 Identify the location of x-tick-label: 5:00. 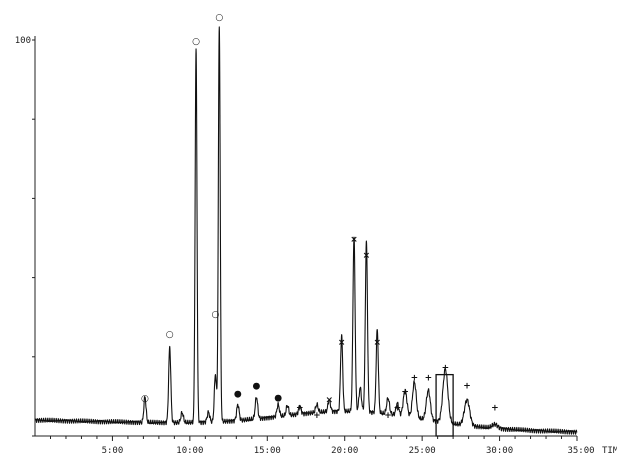
(113, 451).